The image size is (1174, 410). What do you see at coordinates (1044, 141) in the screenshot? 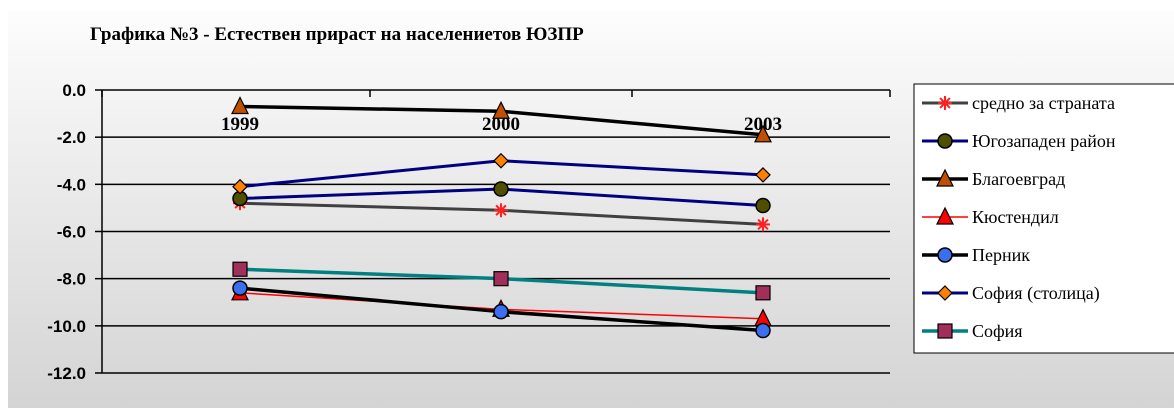
I see `legend-label: Югозападен район` at bounding box center [1044, 141].